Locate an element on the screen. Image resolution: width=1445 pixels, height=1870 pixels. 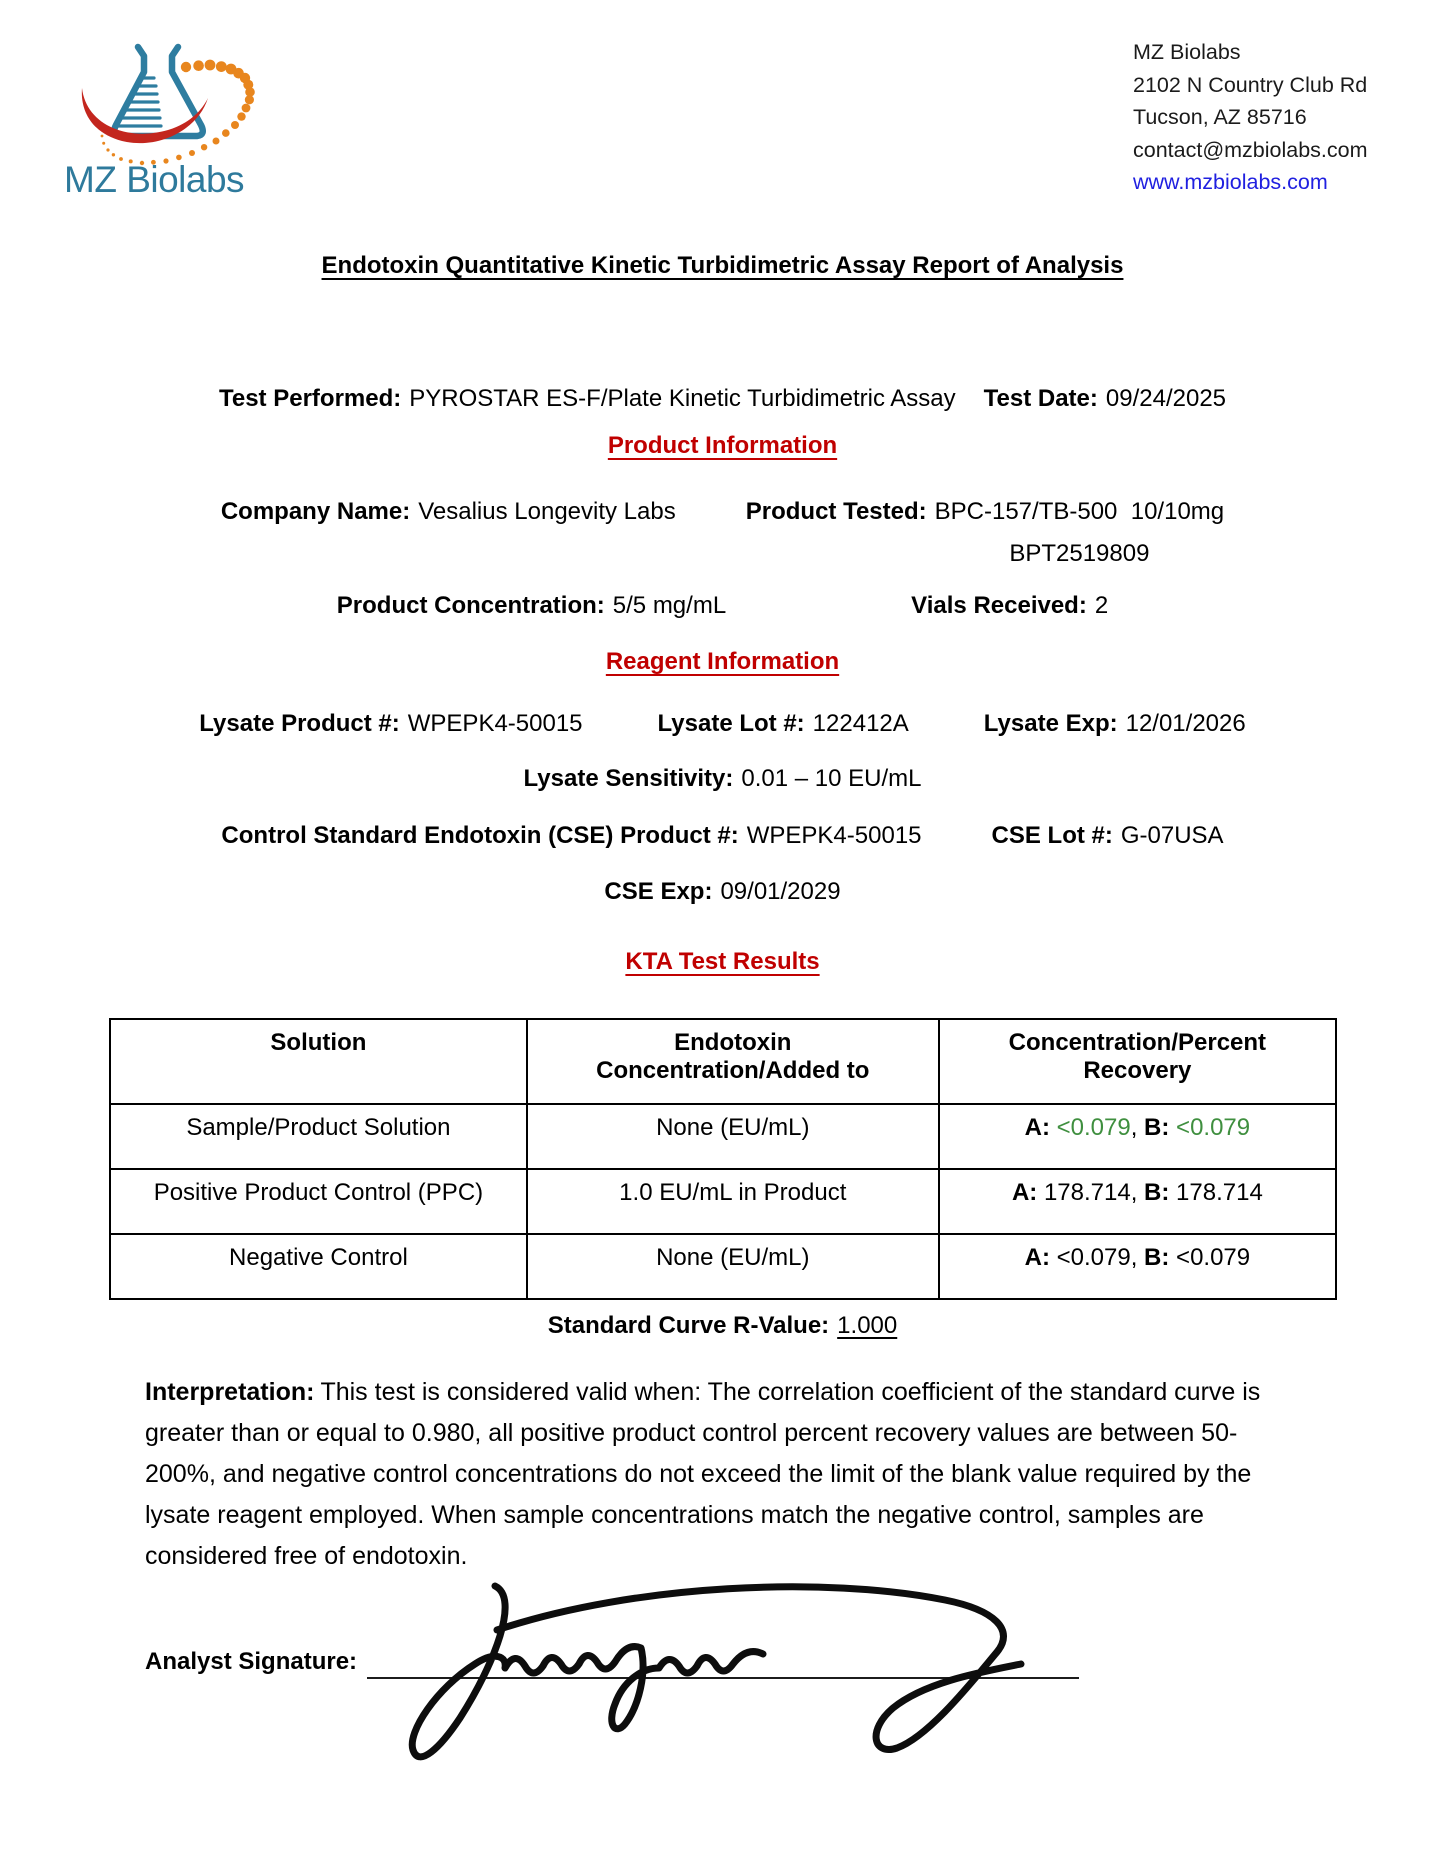
result-value-b: 178.714 is located at coordinates (1219, 1192).